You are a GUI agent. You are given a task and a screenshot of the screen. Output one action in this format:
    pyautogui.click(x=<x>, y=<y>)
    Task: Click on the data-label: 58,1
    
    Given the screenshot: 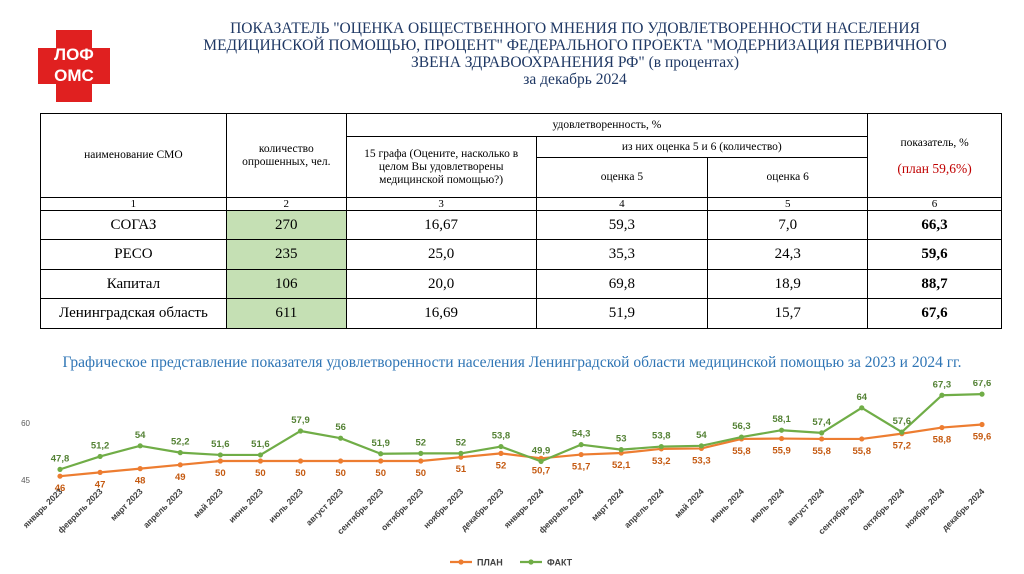 What is the action you would take?
    pyautogui.click(x=781, y=419)
    